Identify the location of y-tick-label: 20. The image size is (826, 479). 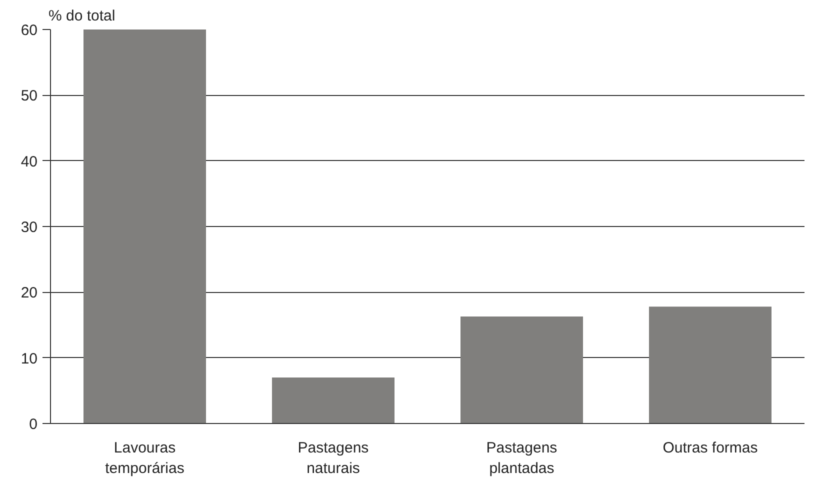
(29, 293).